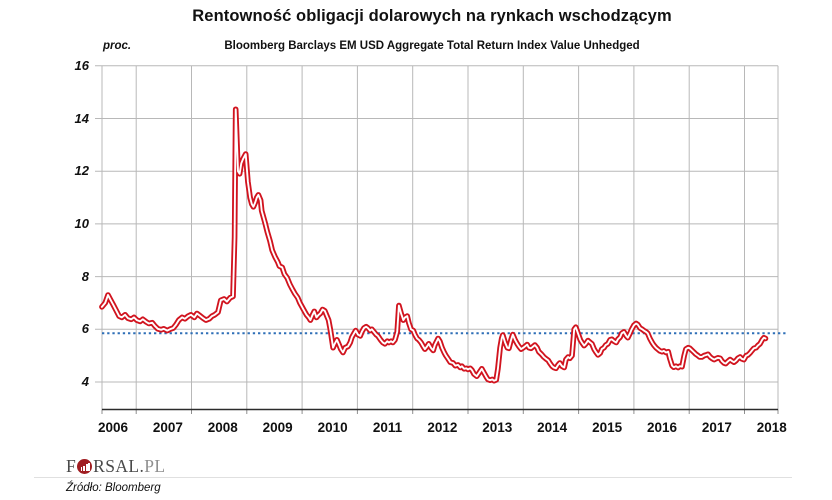 The height and width of the screenshot is (500, 832). I want to click on logo-letter-f: F, so click(71, 466).